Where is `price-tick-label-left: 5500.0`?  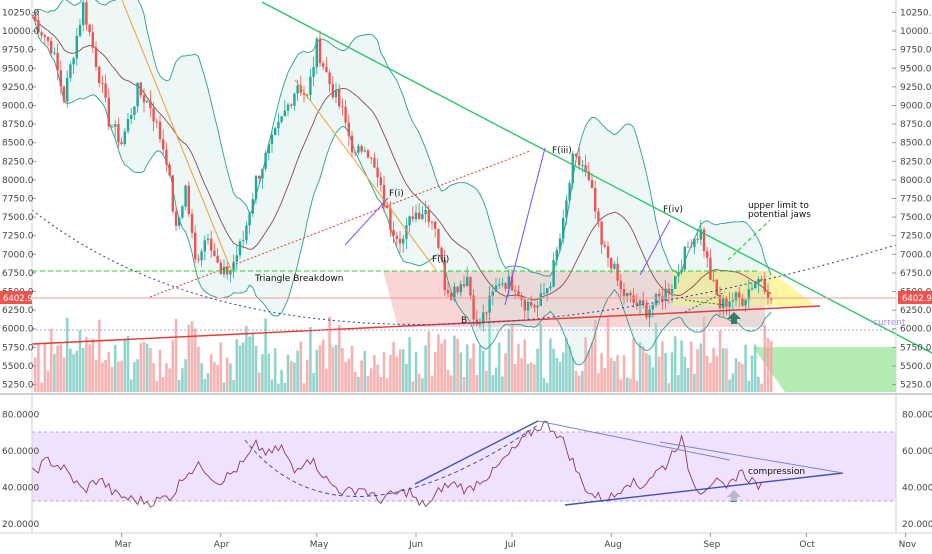 price-tick-label-left: 5500.0 is located at coordinates (18, 367).